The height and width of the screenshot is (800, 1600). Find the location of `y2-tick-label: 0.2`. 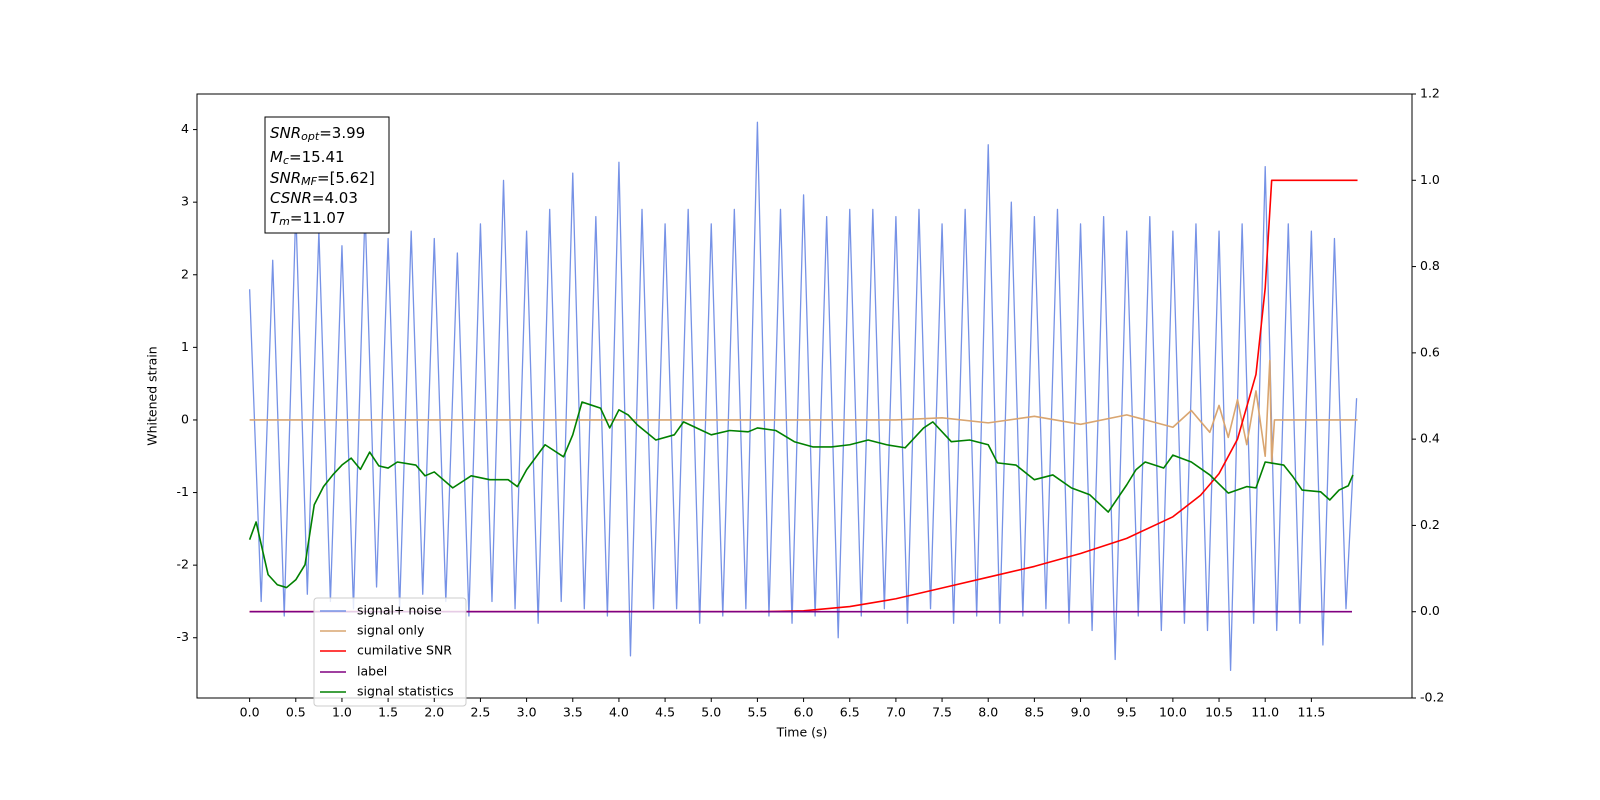

y2-tick-label: 0.2 is located at coordinates (1430, 524).